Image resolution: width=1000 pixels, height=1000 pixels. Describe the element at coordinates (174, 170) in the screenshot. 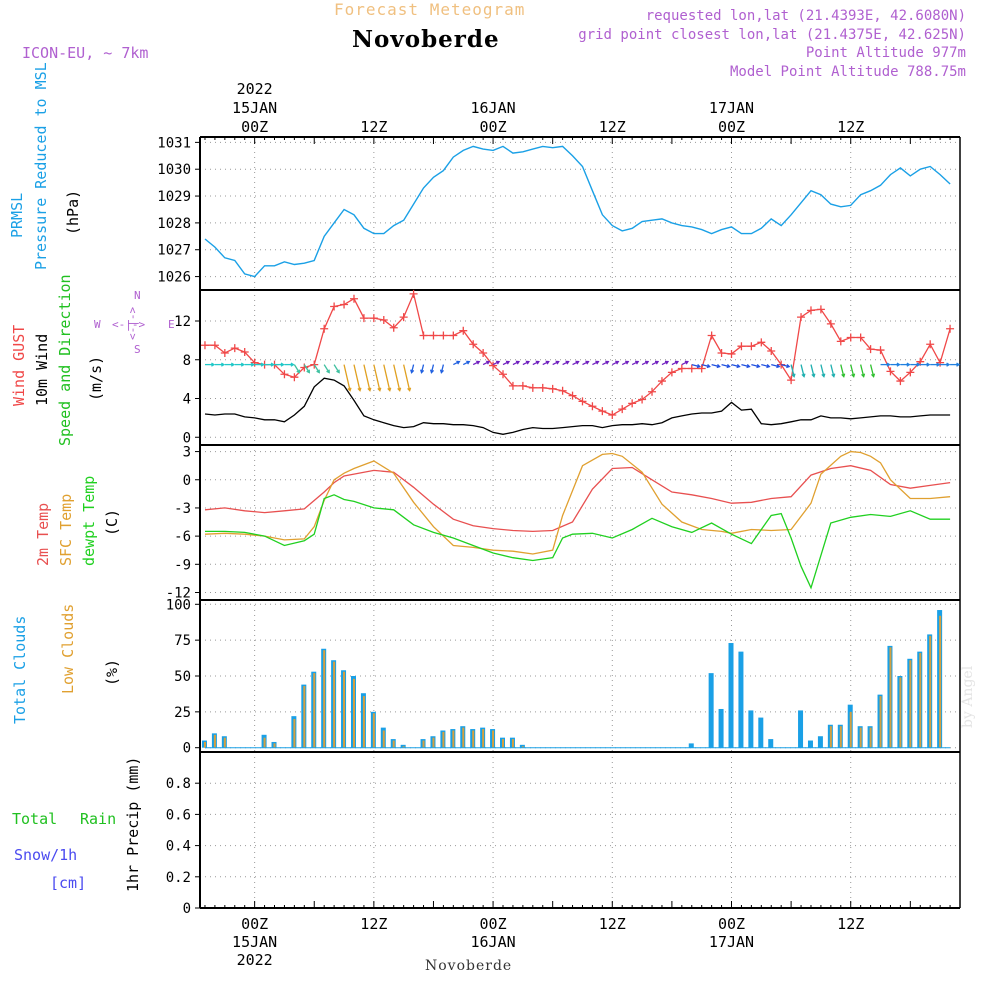

I see `pressure-ytick-label: 1030` at that location.